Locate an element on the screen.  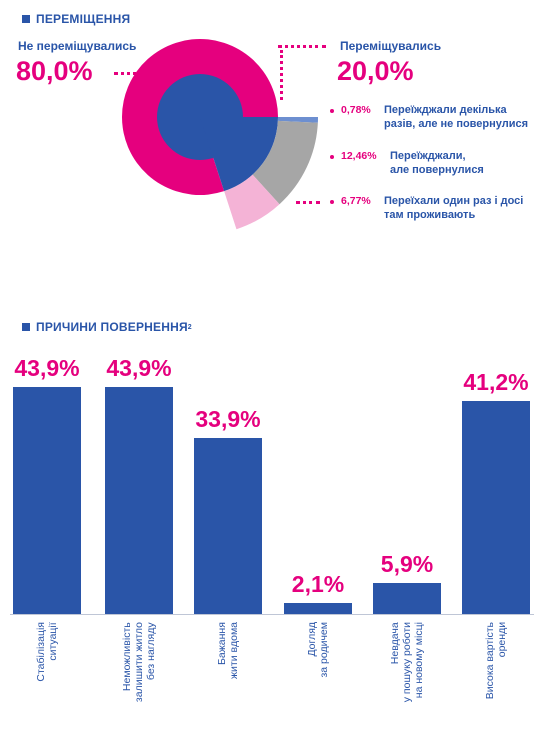
donut-moved-slice is located at coordinates (239, 154).